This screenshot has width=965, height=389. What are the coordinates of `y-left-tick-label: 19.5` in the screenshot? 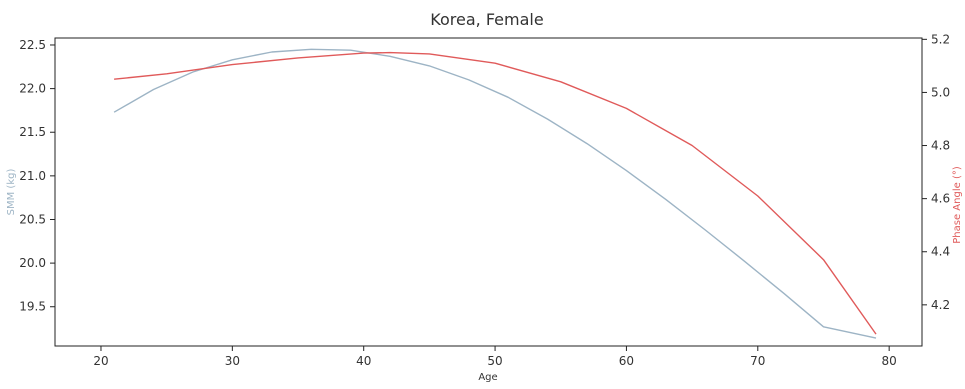 It's located at (32, 307).